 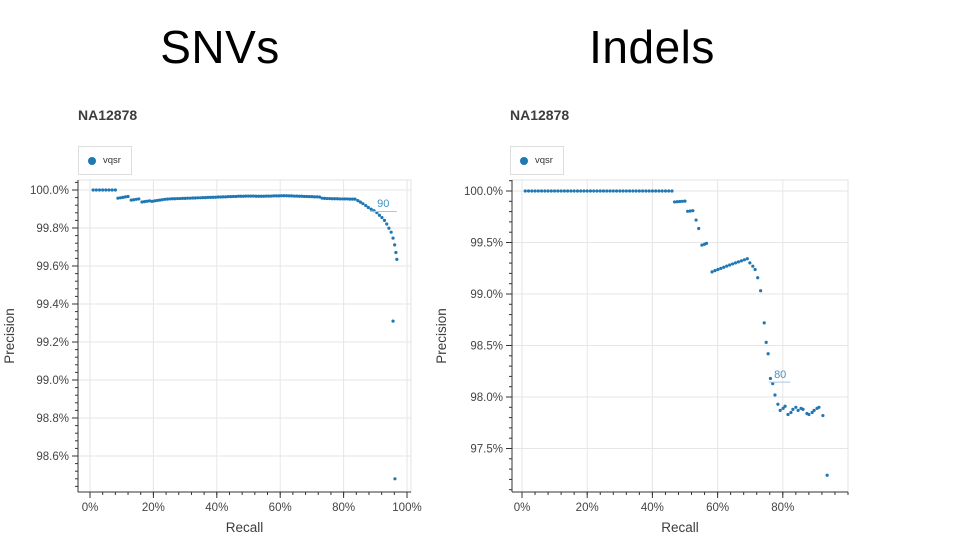 What do you see at coordinates (153, 508) in the screenshot?
I see `svg-text: 20%` at bounding box center [153, 508].